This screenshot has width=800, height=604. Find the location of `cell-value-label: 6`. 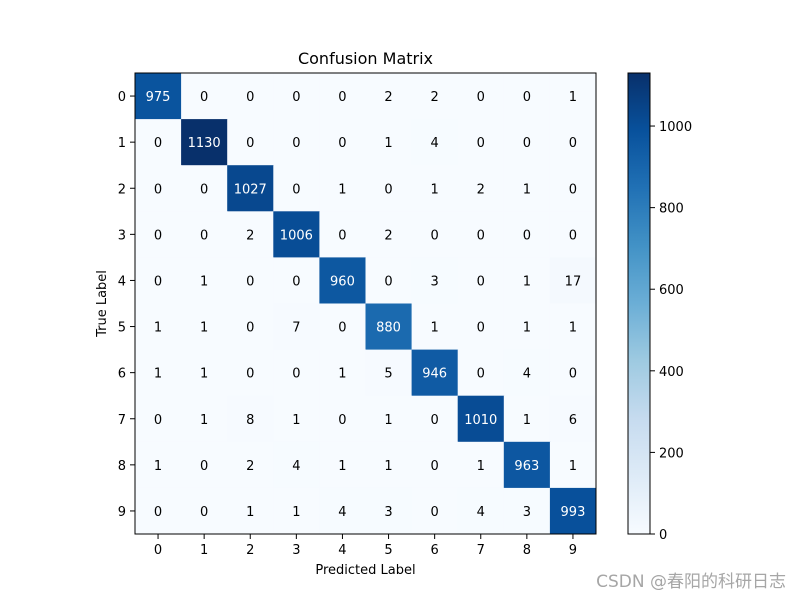

cell-value-label: 6 is located at coordinates (573, 420).